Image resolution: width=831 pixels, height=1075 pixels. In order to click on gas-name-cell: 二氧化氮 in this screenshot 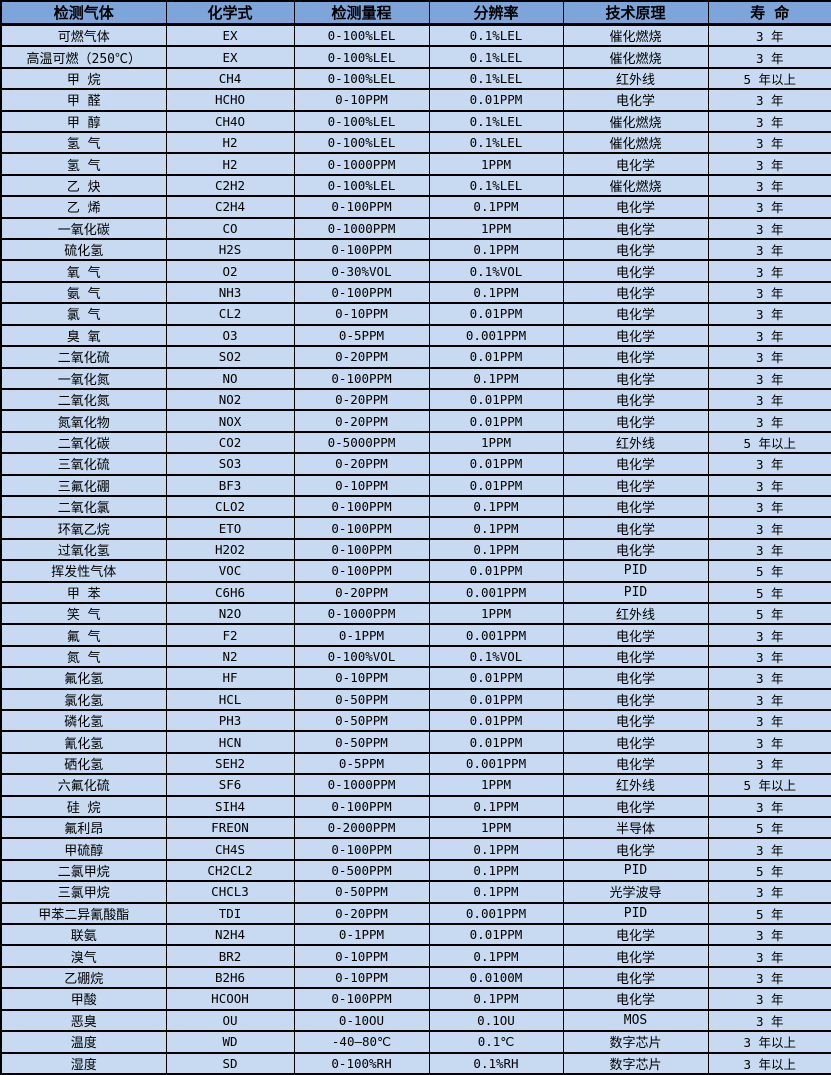, I will do `click(83, 399)`.